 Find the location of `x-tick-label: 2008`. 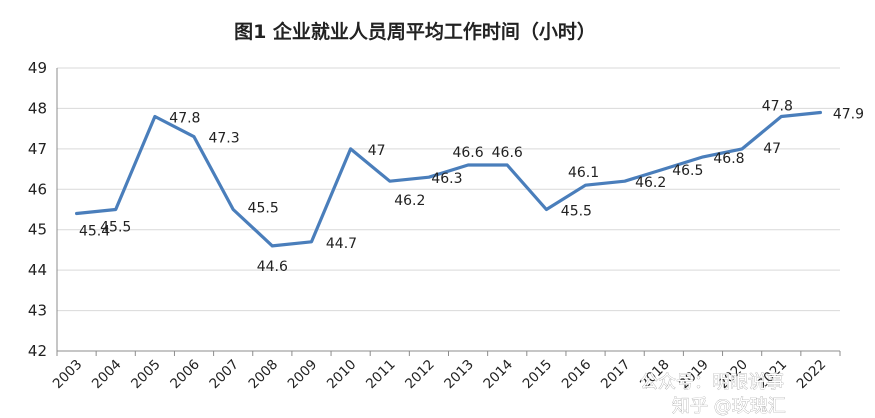

x-tick-label: 2008 is located at coordinates (264, 375).